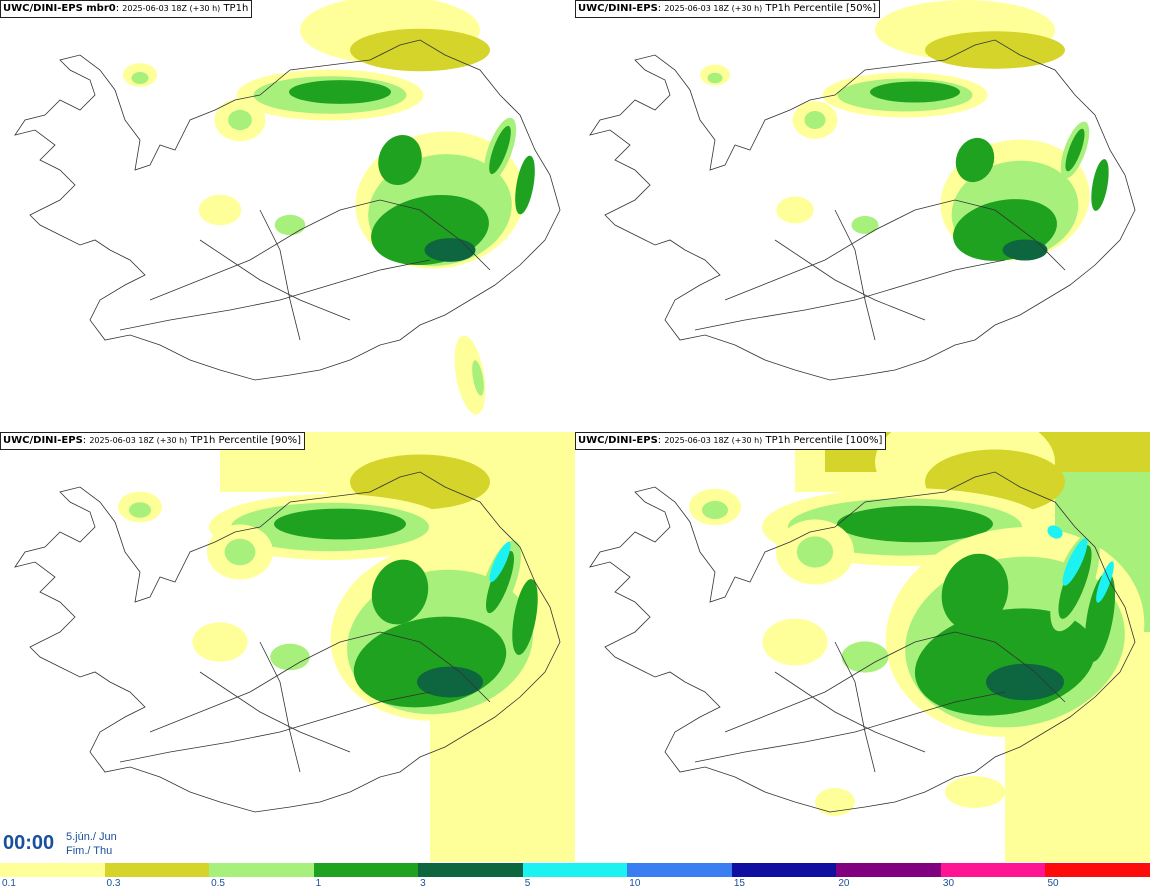  What do you see at coordinates (844, 883) in the screenshot?
I see `legend-tick-label: 20` at bounding box center [844, 883].